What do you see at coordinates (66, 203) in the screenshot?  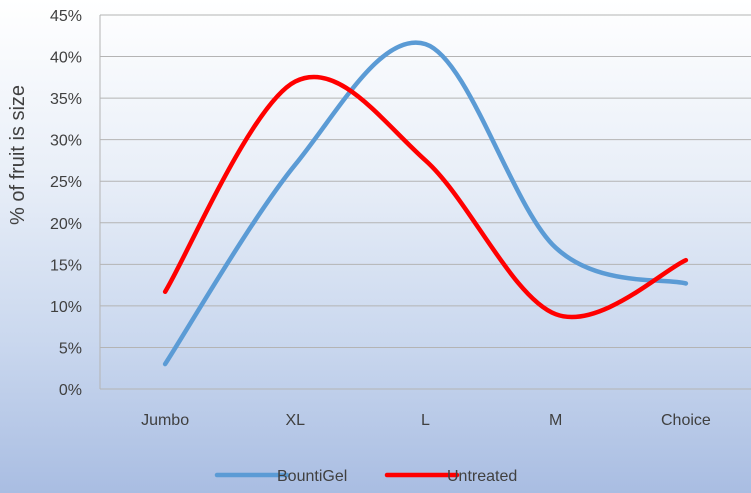 I see `y-axis-ticks: 0% 5% 10% 15% 20% 25% 30% 35% 40% 45%` at bounding box center [66, 203].